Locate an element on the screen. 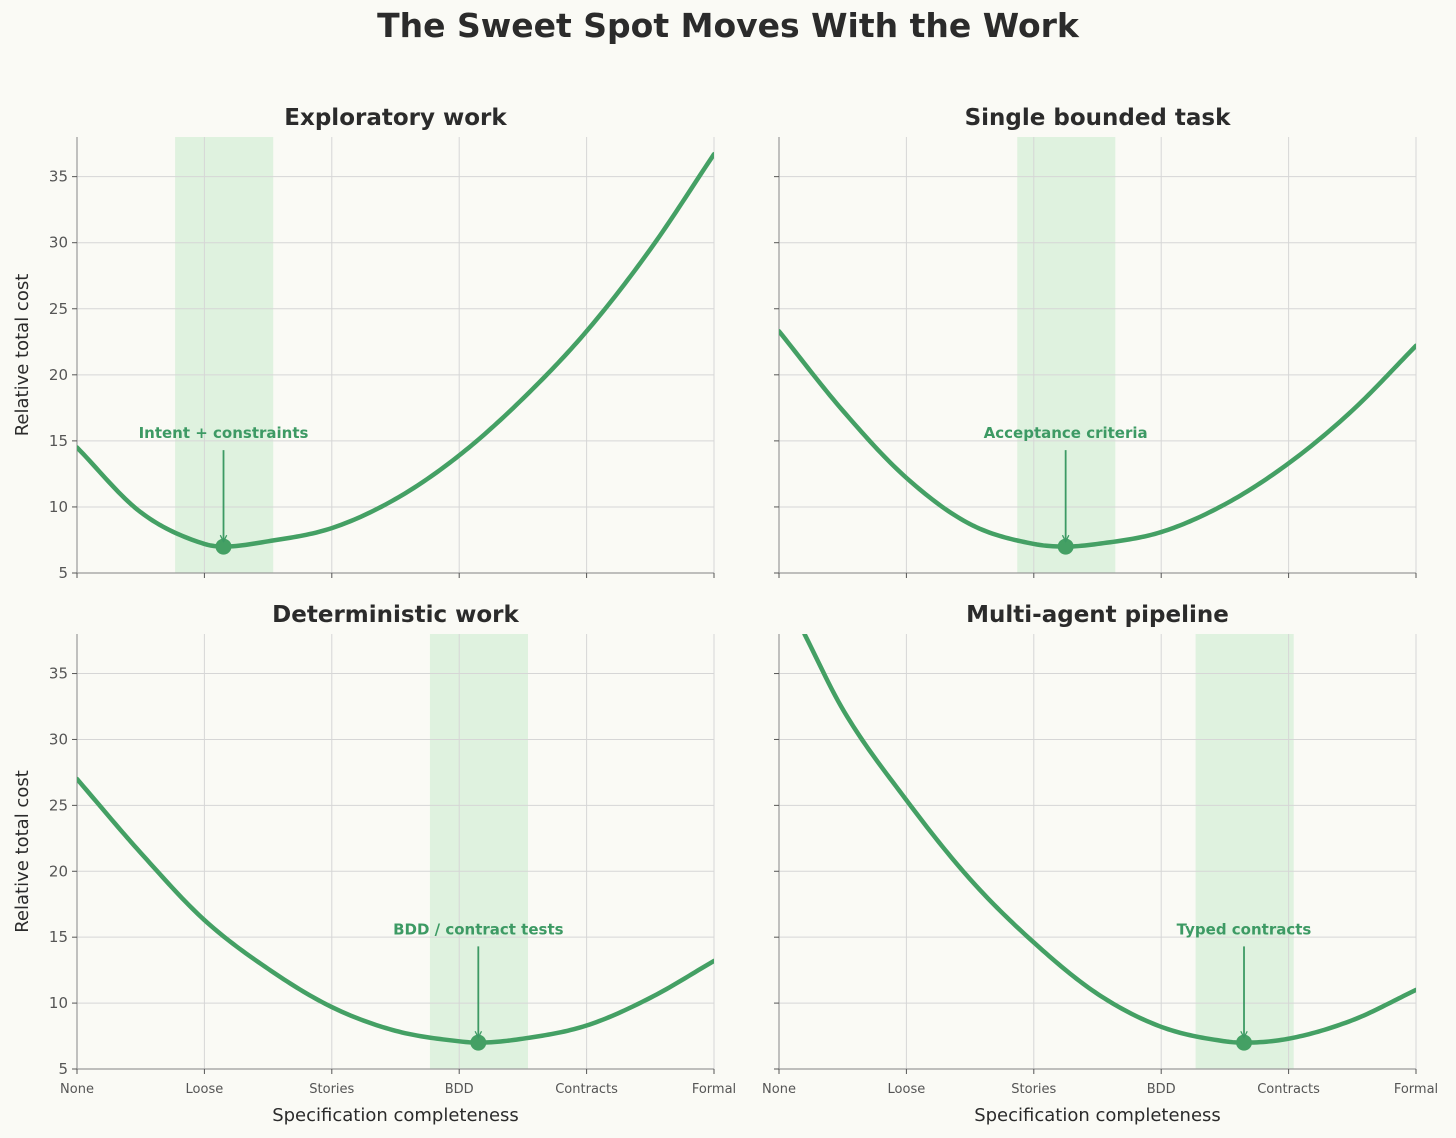 Image resolution: width=1456 pixels, height=1138 pixels. annotation-label: Intent + constraints is located at coordinates (224, 433).